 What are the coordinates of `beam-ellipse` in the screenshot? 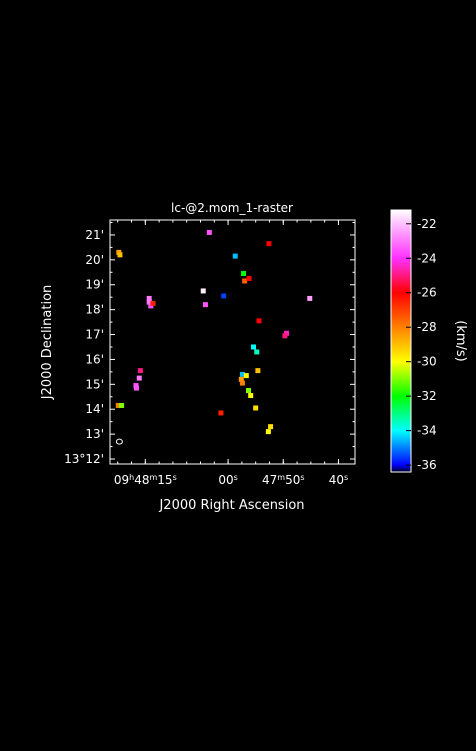 It's located at (119, 441).